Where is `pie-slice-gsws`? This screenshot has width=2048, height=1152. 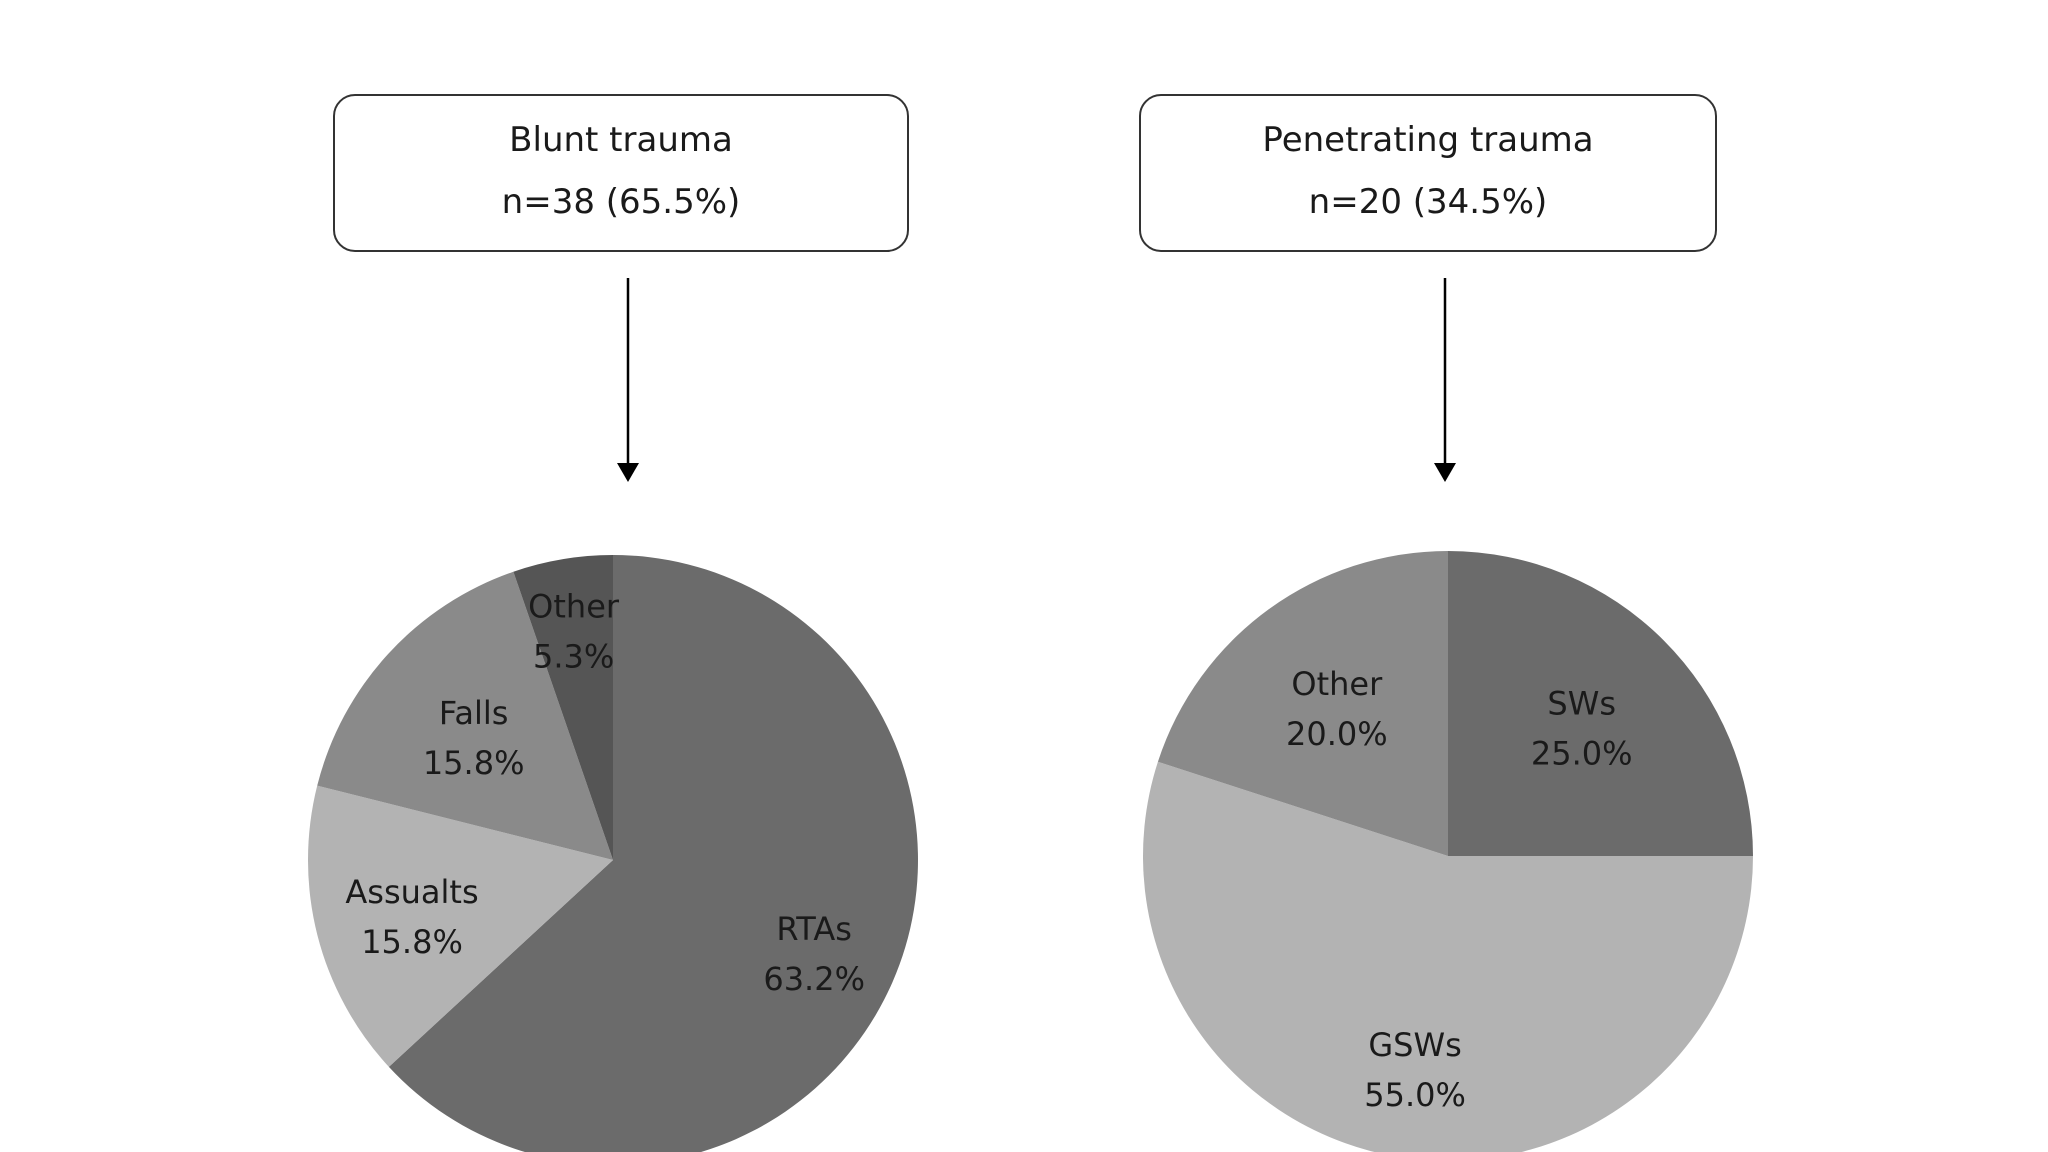 pie-slice-gsws is located at coordinates (1448, 956).